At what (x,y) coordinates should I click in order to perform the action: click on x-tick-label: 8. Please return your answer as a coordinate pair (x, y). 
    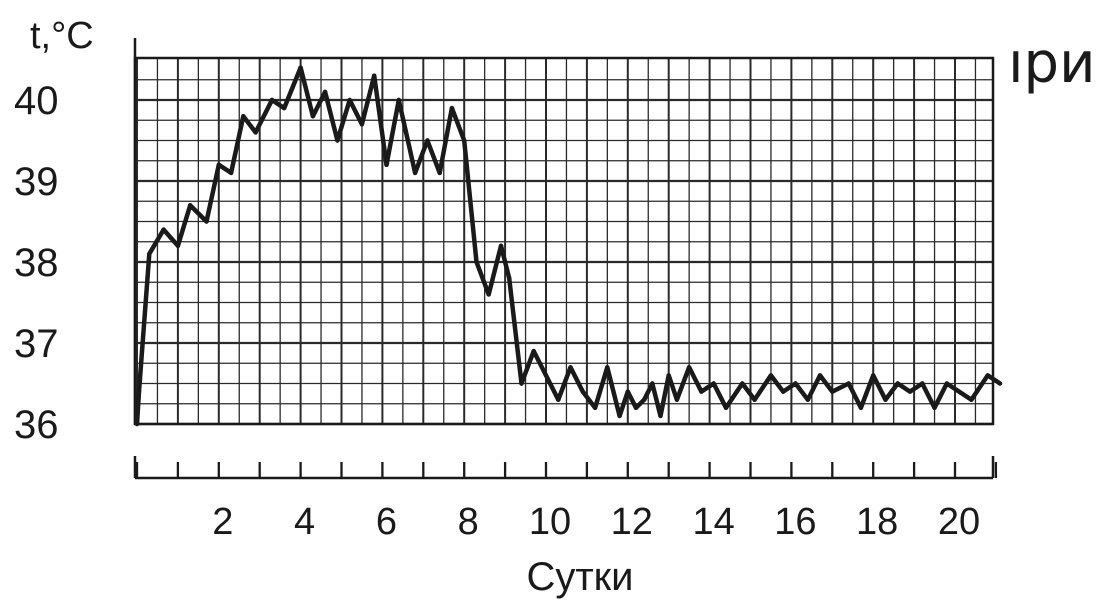
    Looking at the image, I should click on (468, 522).